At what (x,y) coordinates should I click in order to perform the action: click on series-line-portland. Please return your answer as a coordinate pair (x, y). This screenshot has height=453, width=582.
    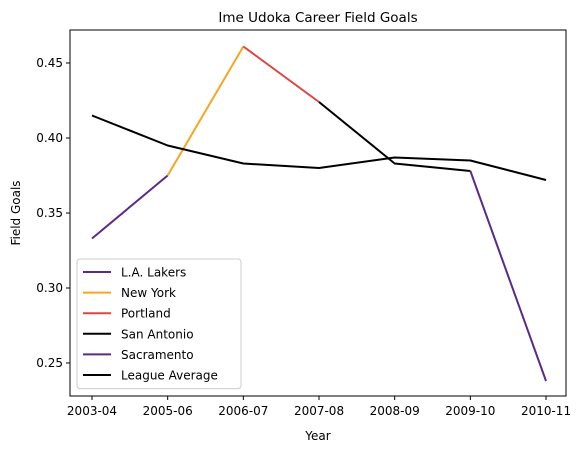
    Looking at the image, I should click on (281, 74).